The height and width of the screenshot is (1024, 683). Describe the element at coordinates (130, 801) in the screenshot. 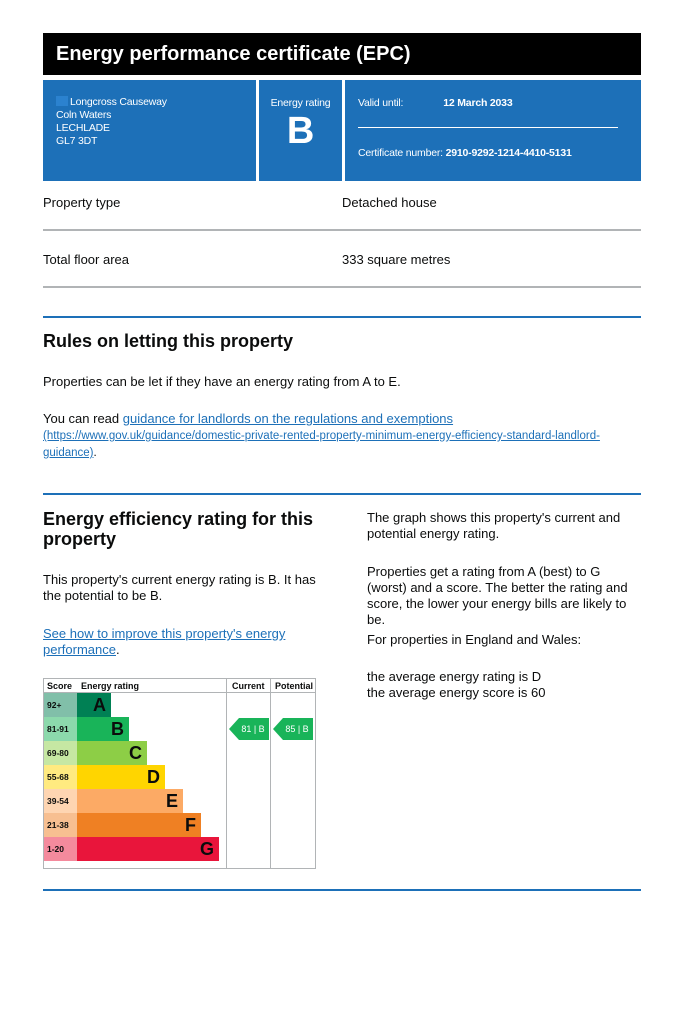

I see `band-bar-e: E` at that location.